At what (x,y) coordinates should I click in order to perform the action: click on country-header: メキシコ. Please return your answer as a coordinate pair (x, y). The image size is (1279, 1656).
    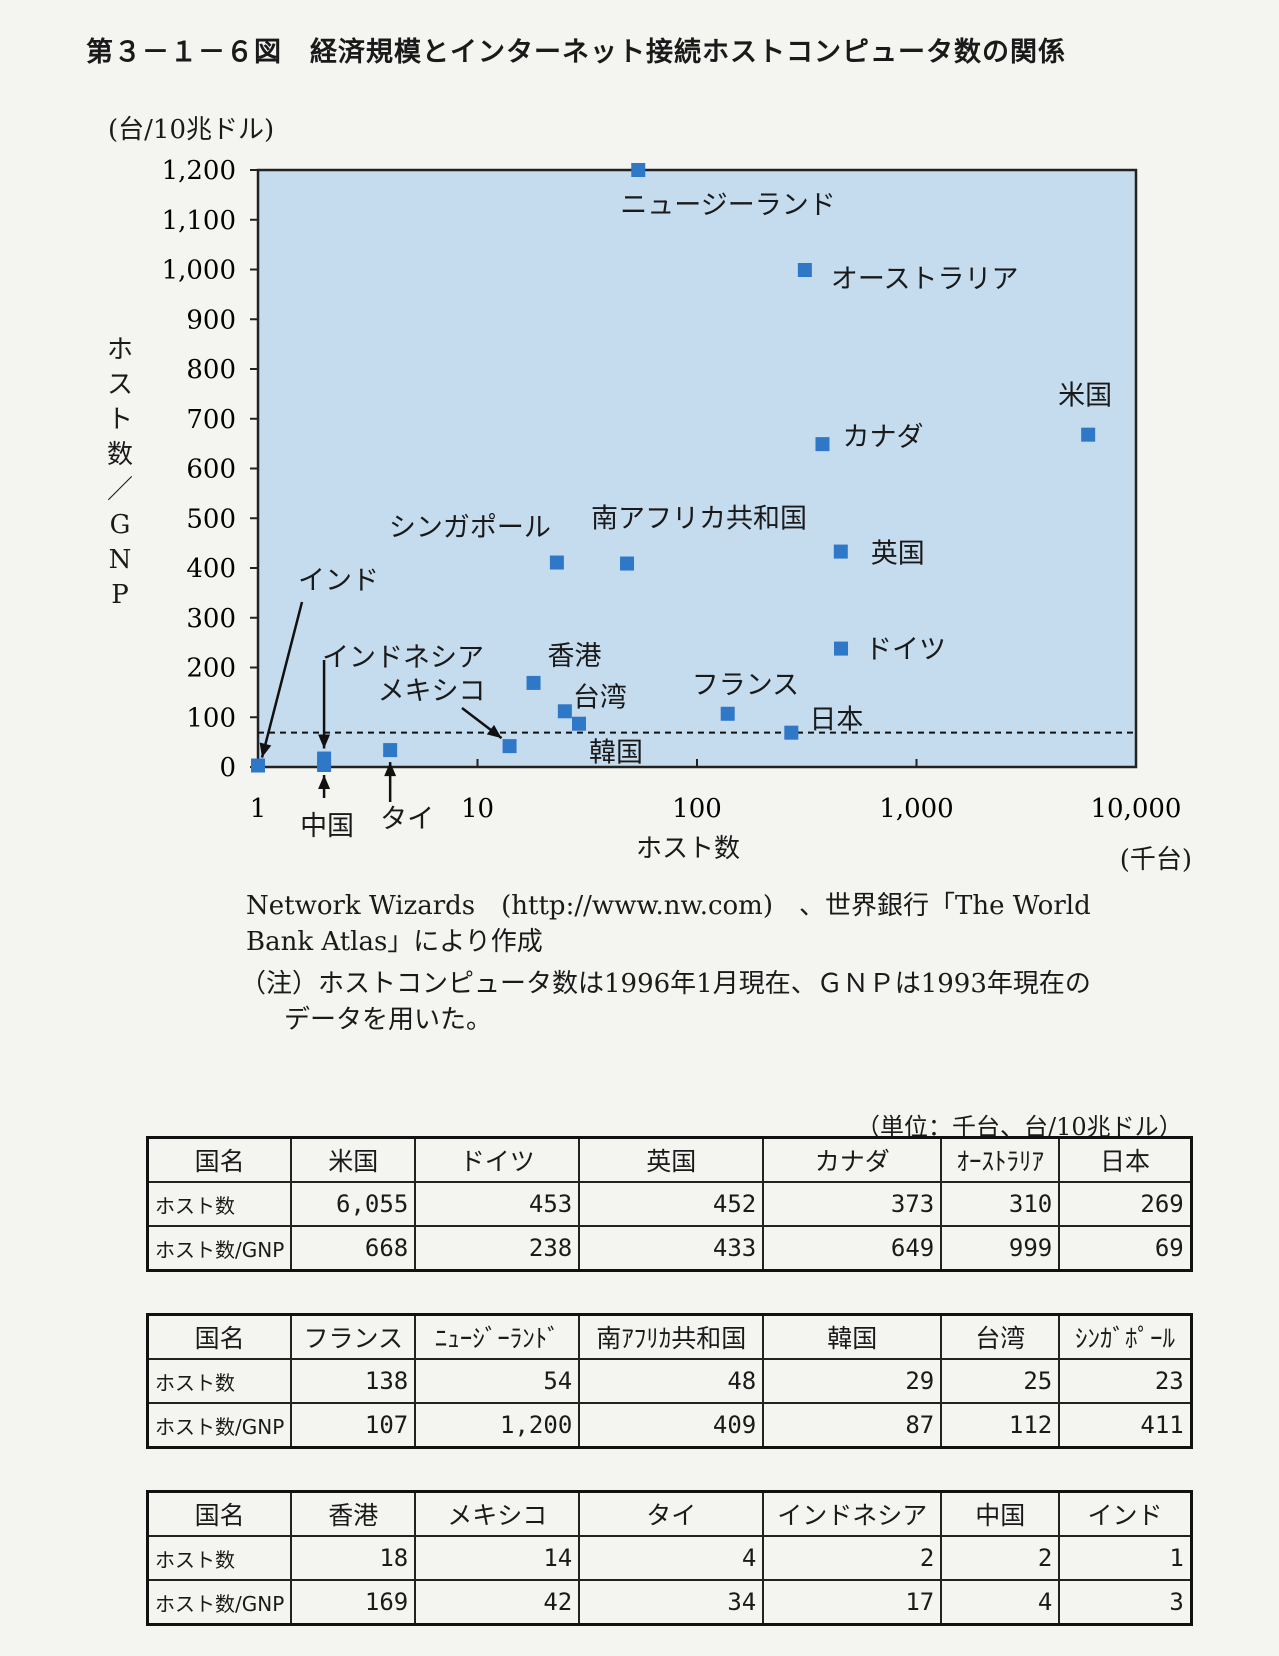
    Looking at the image, I should click on (497, 1513).